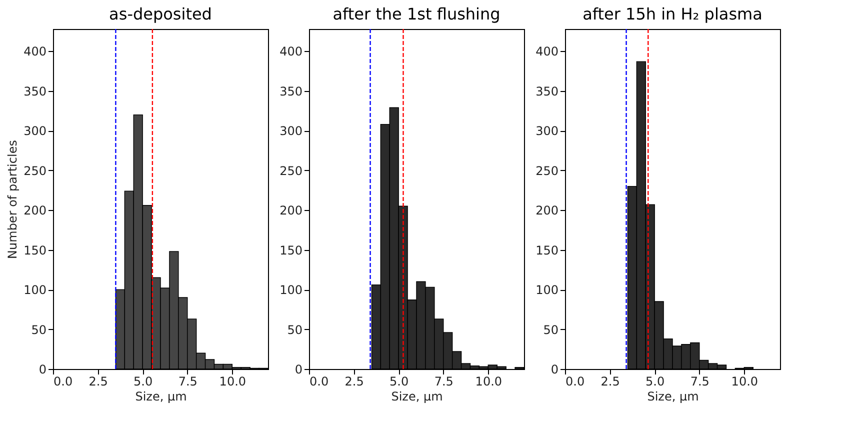 This screenshot has width=857, height=424. I want to click on chart-title: after the 1st flushing, so click(416, 14).